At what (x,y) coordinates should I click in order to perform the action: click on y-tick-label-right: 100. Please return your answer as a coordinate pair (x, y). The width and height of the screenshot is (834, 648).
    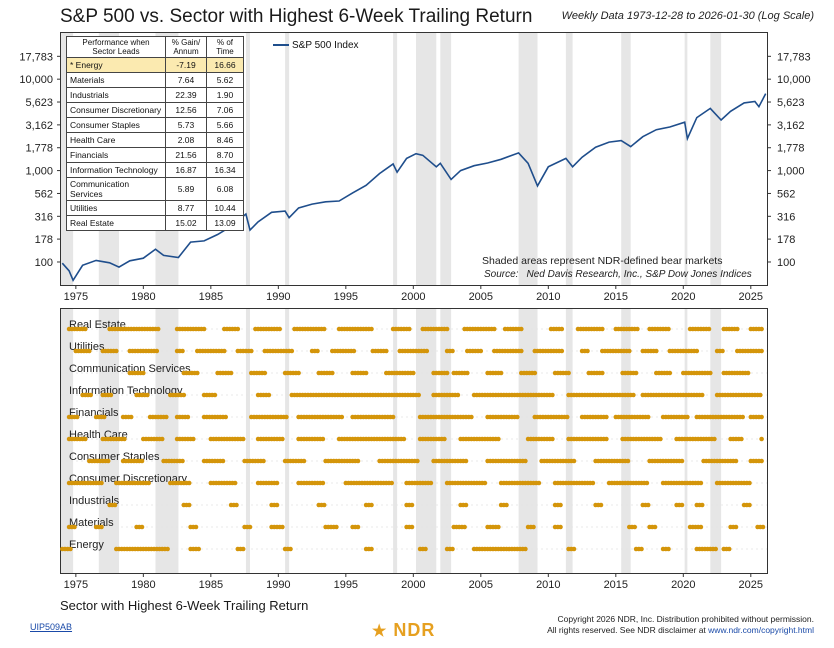
    Looking at the image, I should click on (786, 263).